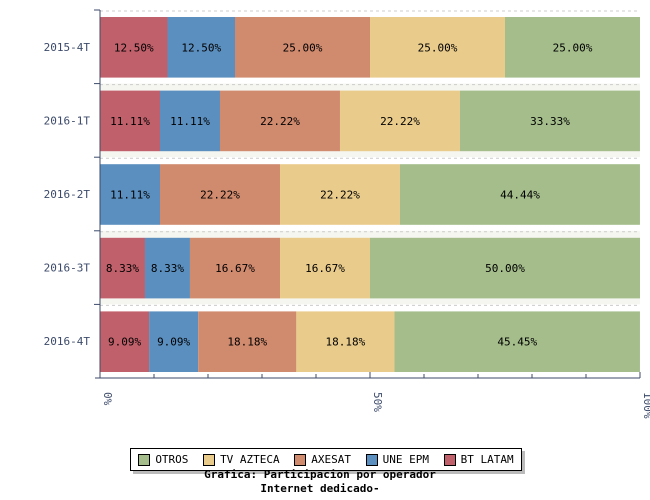 Image resolution: width=650 pixels, height=500 pixels. What do you see at coordinates (67, 194) in the screenshot?
I see `category-label: 2016-2T` at bounding box center [67, 194].